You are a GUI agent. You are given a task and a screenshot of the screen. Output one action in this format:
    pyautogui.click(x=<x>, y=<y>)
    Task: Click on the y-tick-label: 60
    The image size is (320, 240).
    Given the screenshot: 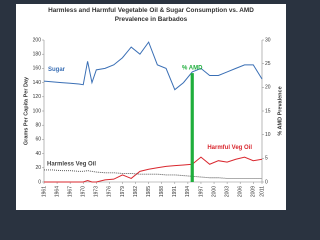 What is the action you would take?
    pyautogui.click(x=38, y=140)
    